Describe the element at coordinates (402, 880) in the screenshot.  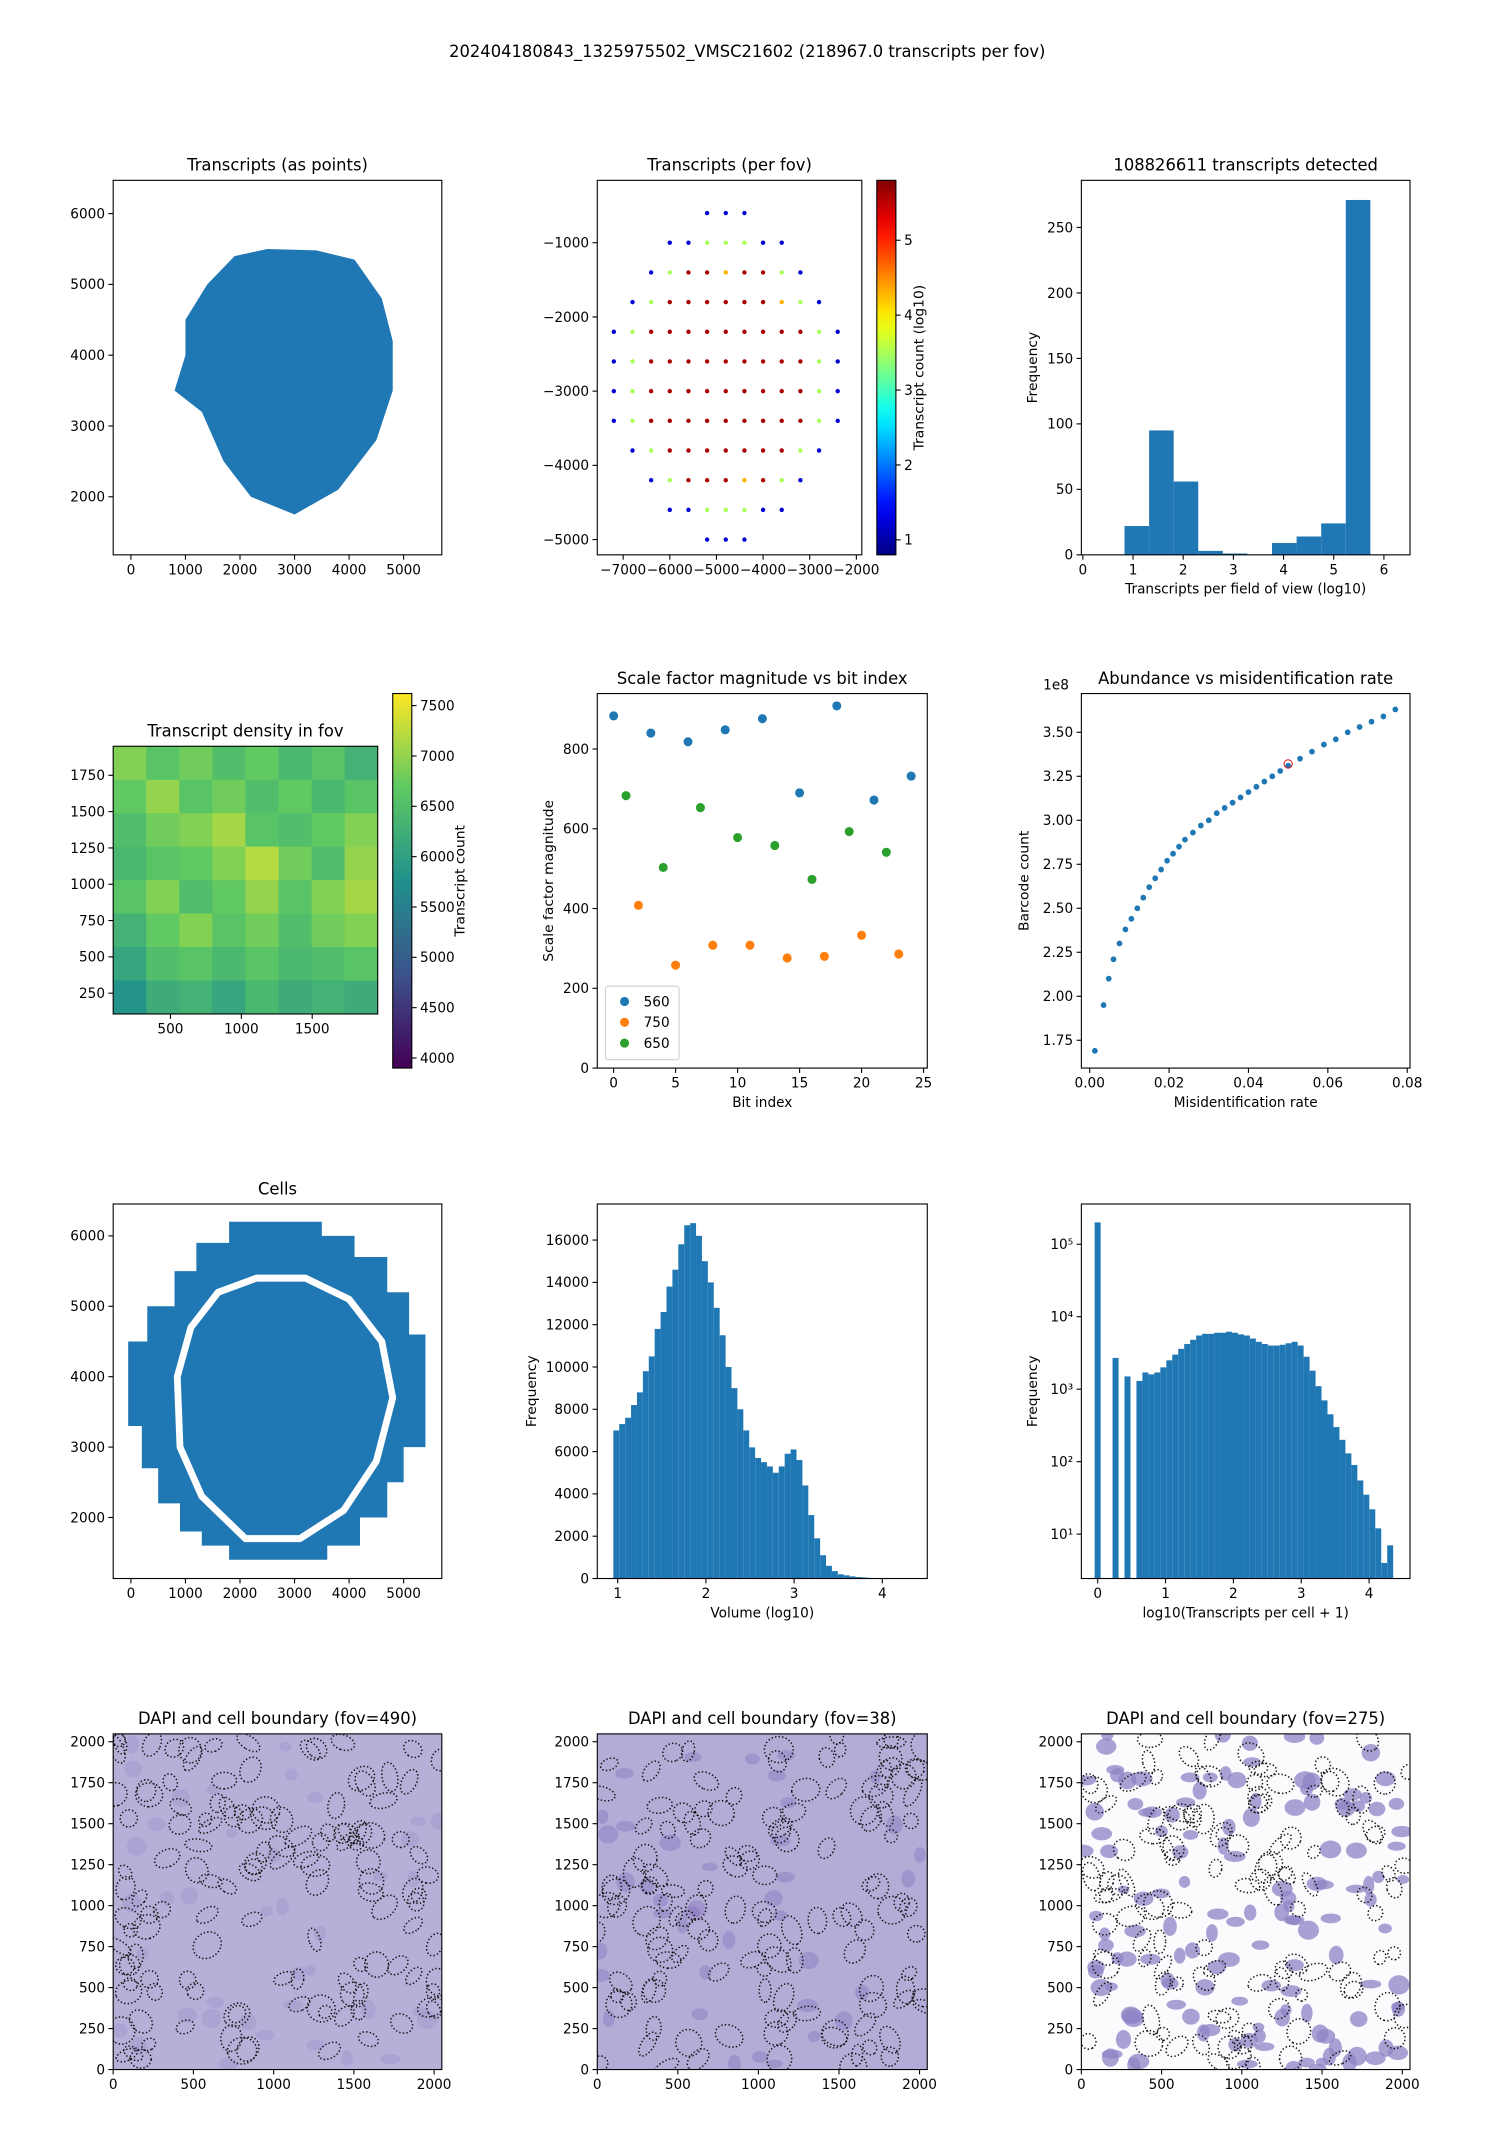
I see `colorbar` at that location.